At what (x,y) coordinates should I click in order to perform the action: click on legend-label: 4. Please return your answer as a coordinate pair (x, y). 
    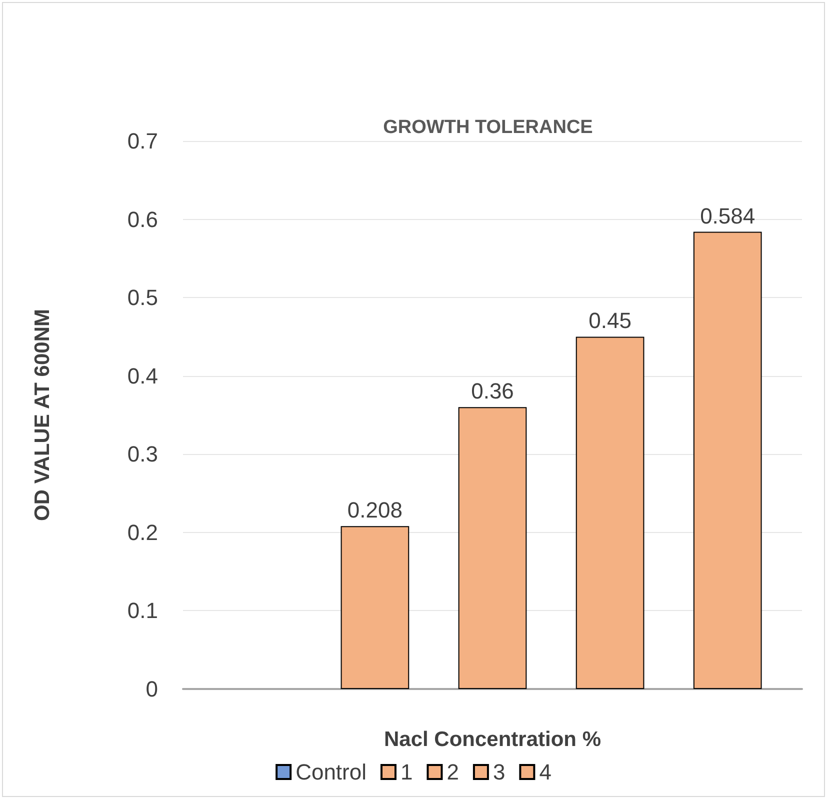
    Looking at the image, I should click on (545, 772).